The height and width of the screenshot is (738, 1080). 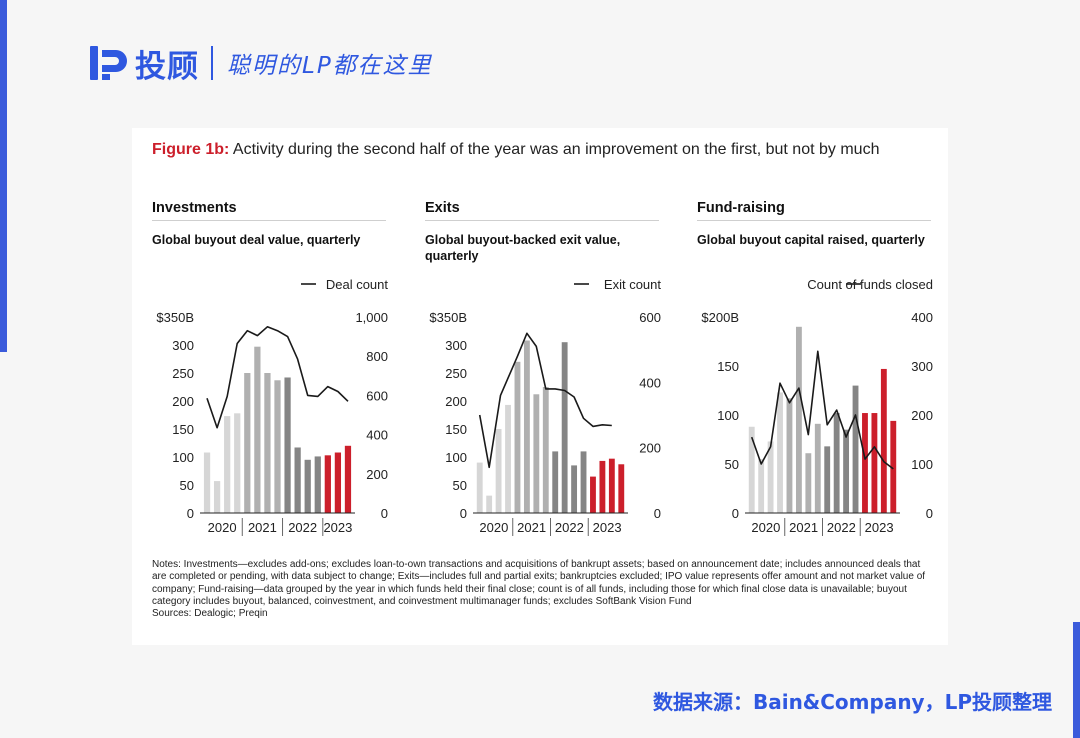 I want to click on left-axis-tick-label: $200B, so click(x=720, y=317).